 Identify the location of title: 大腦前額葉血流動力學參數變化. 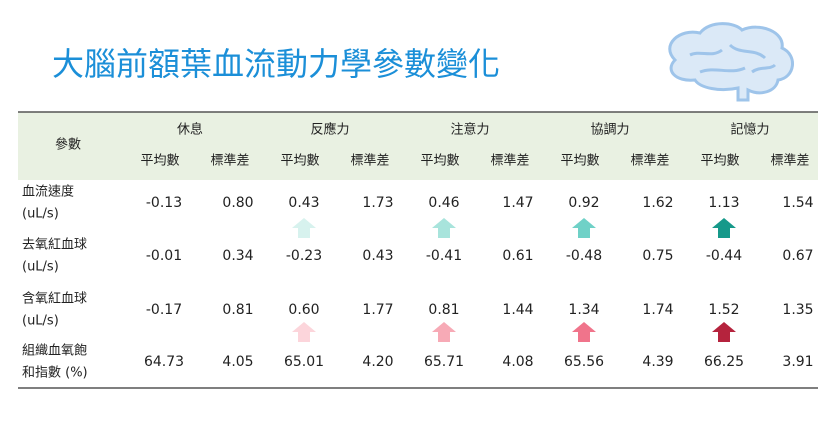
(276, 64).